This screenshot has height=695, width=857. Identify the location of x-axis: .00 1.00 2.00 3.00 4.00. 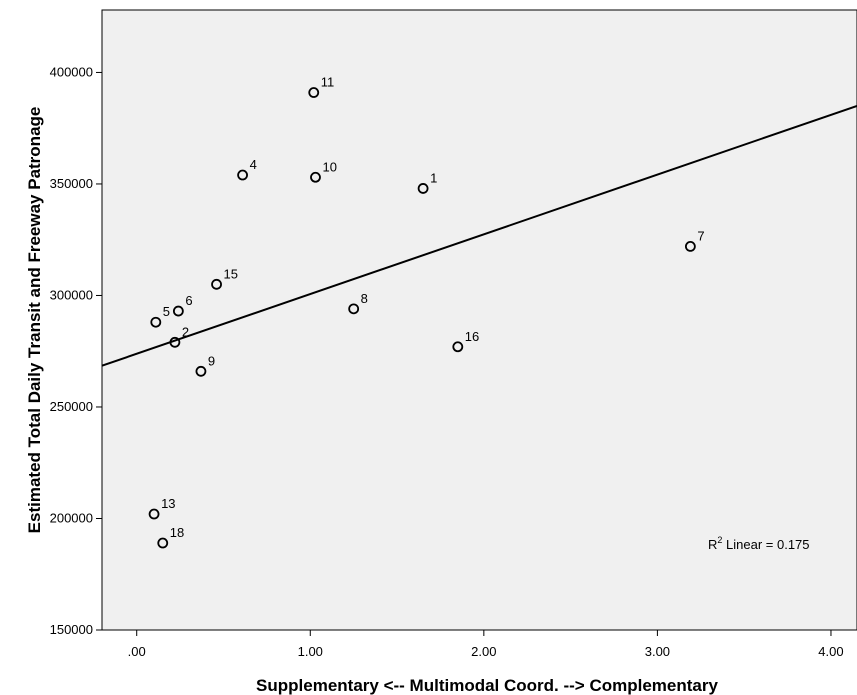
(486, 644).